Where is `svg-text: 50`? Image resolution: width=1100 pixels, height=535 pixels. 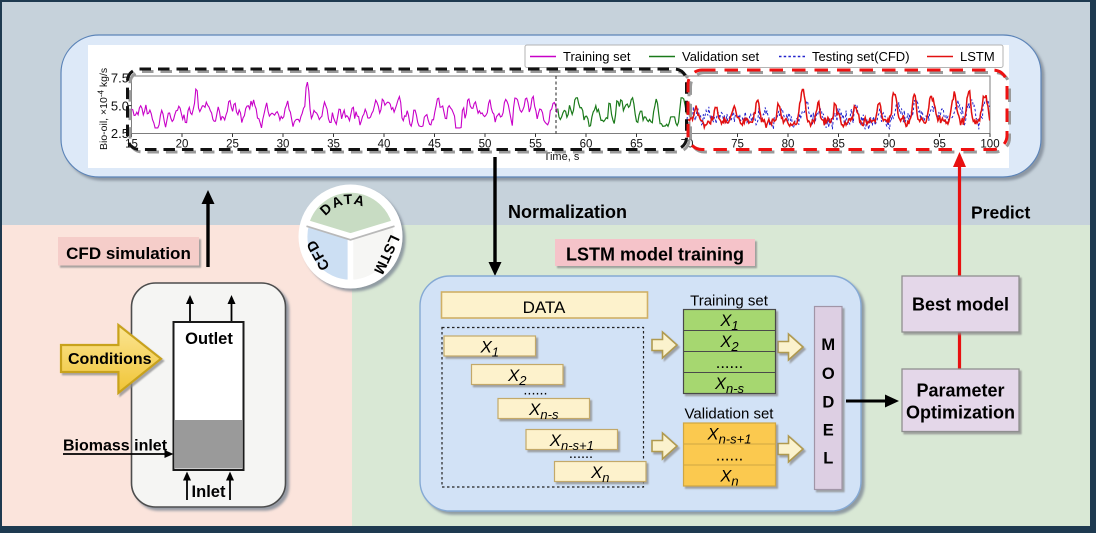
svg-text: 50 is located at coordinates (485, 145).